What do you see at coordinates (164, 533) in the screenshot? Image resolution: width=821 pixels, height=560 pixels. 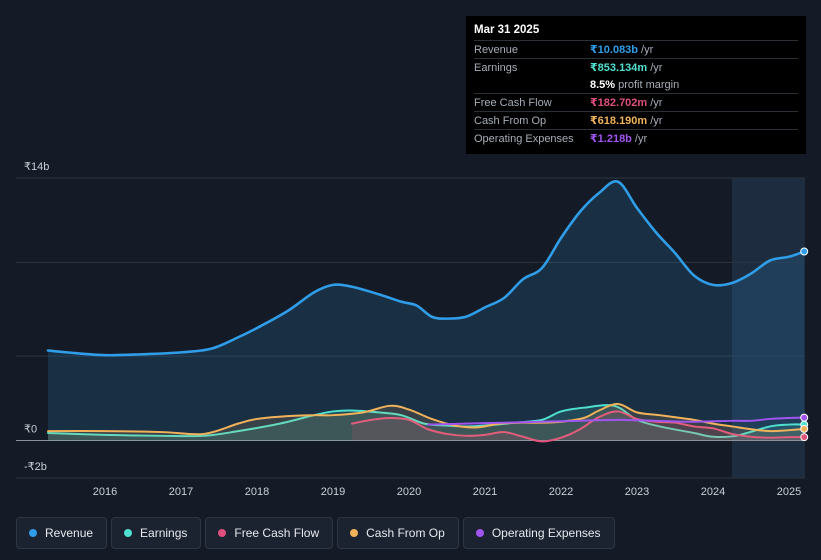 I see `legend-label: Earnings` at bounding box center [164, 533].